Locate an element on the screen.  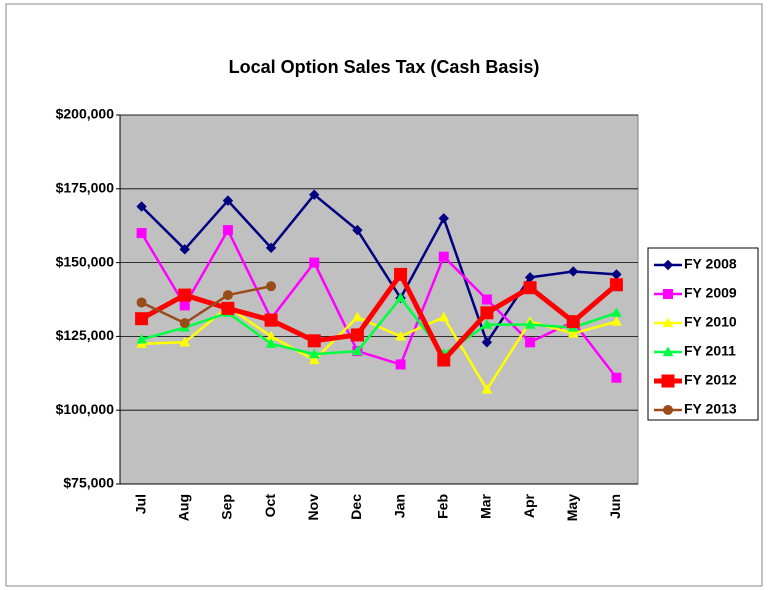
x-tick-label: Nov is located at coordinates (313, 507).